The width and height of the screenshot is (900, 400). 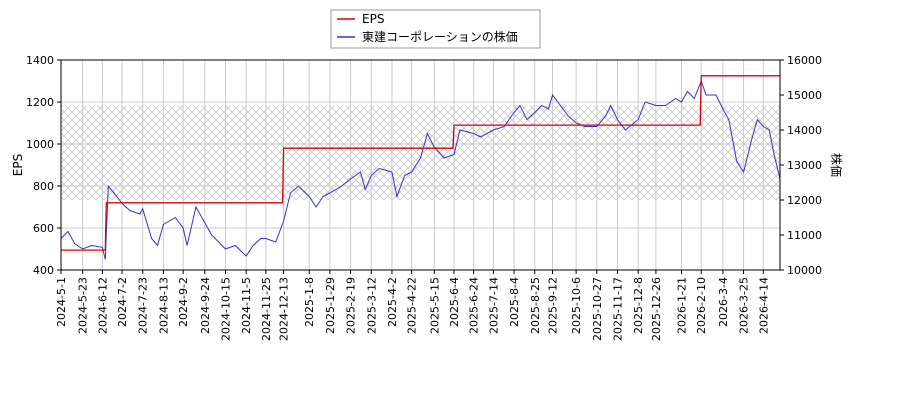 What do you see at coordinates (18, 165) in the screenshot?
I see `y-axis-label-left: EPS` at bounding box center [18, 165].